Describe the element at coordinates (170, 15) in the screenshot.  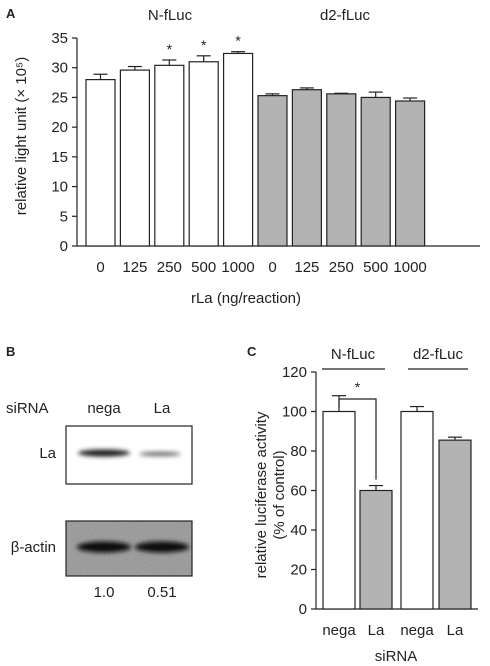
I see `panel-a-group-label-nfluc: N-fLuc` at that location.